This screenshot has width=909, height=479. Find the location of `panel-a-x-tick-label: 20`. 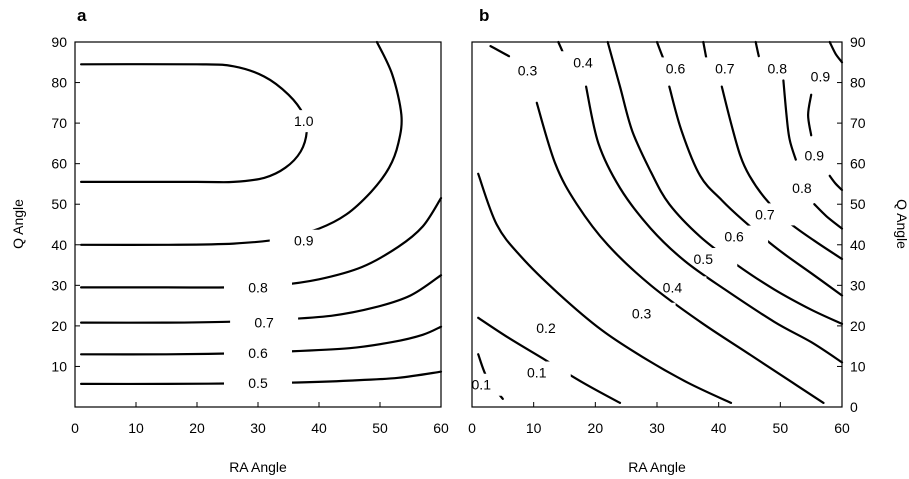

panel-a-x-tick-label: 20 is located at coordinates (197, 428).